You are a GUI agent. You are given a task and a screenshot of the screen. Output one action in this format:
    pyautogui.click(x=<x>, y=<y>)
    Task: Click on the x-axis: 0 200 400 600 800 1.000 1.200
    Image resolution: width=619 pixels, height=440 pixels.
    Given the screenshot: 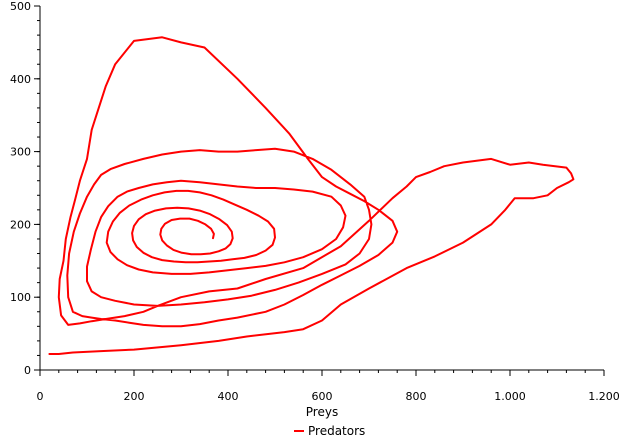 What is the action you would take?
    pyautogui.click(x=328, y=386)
    